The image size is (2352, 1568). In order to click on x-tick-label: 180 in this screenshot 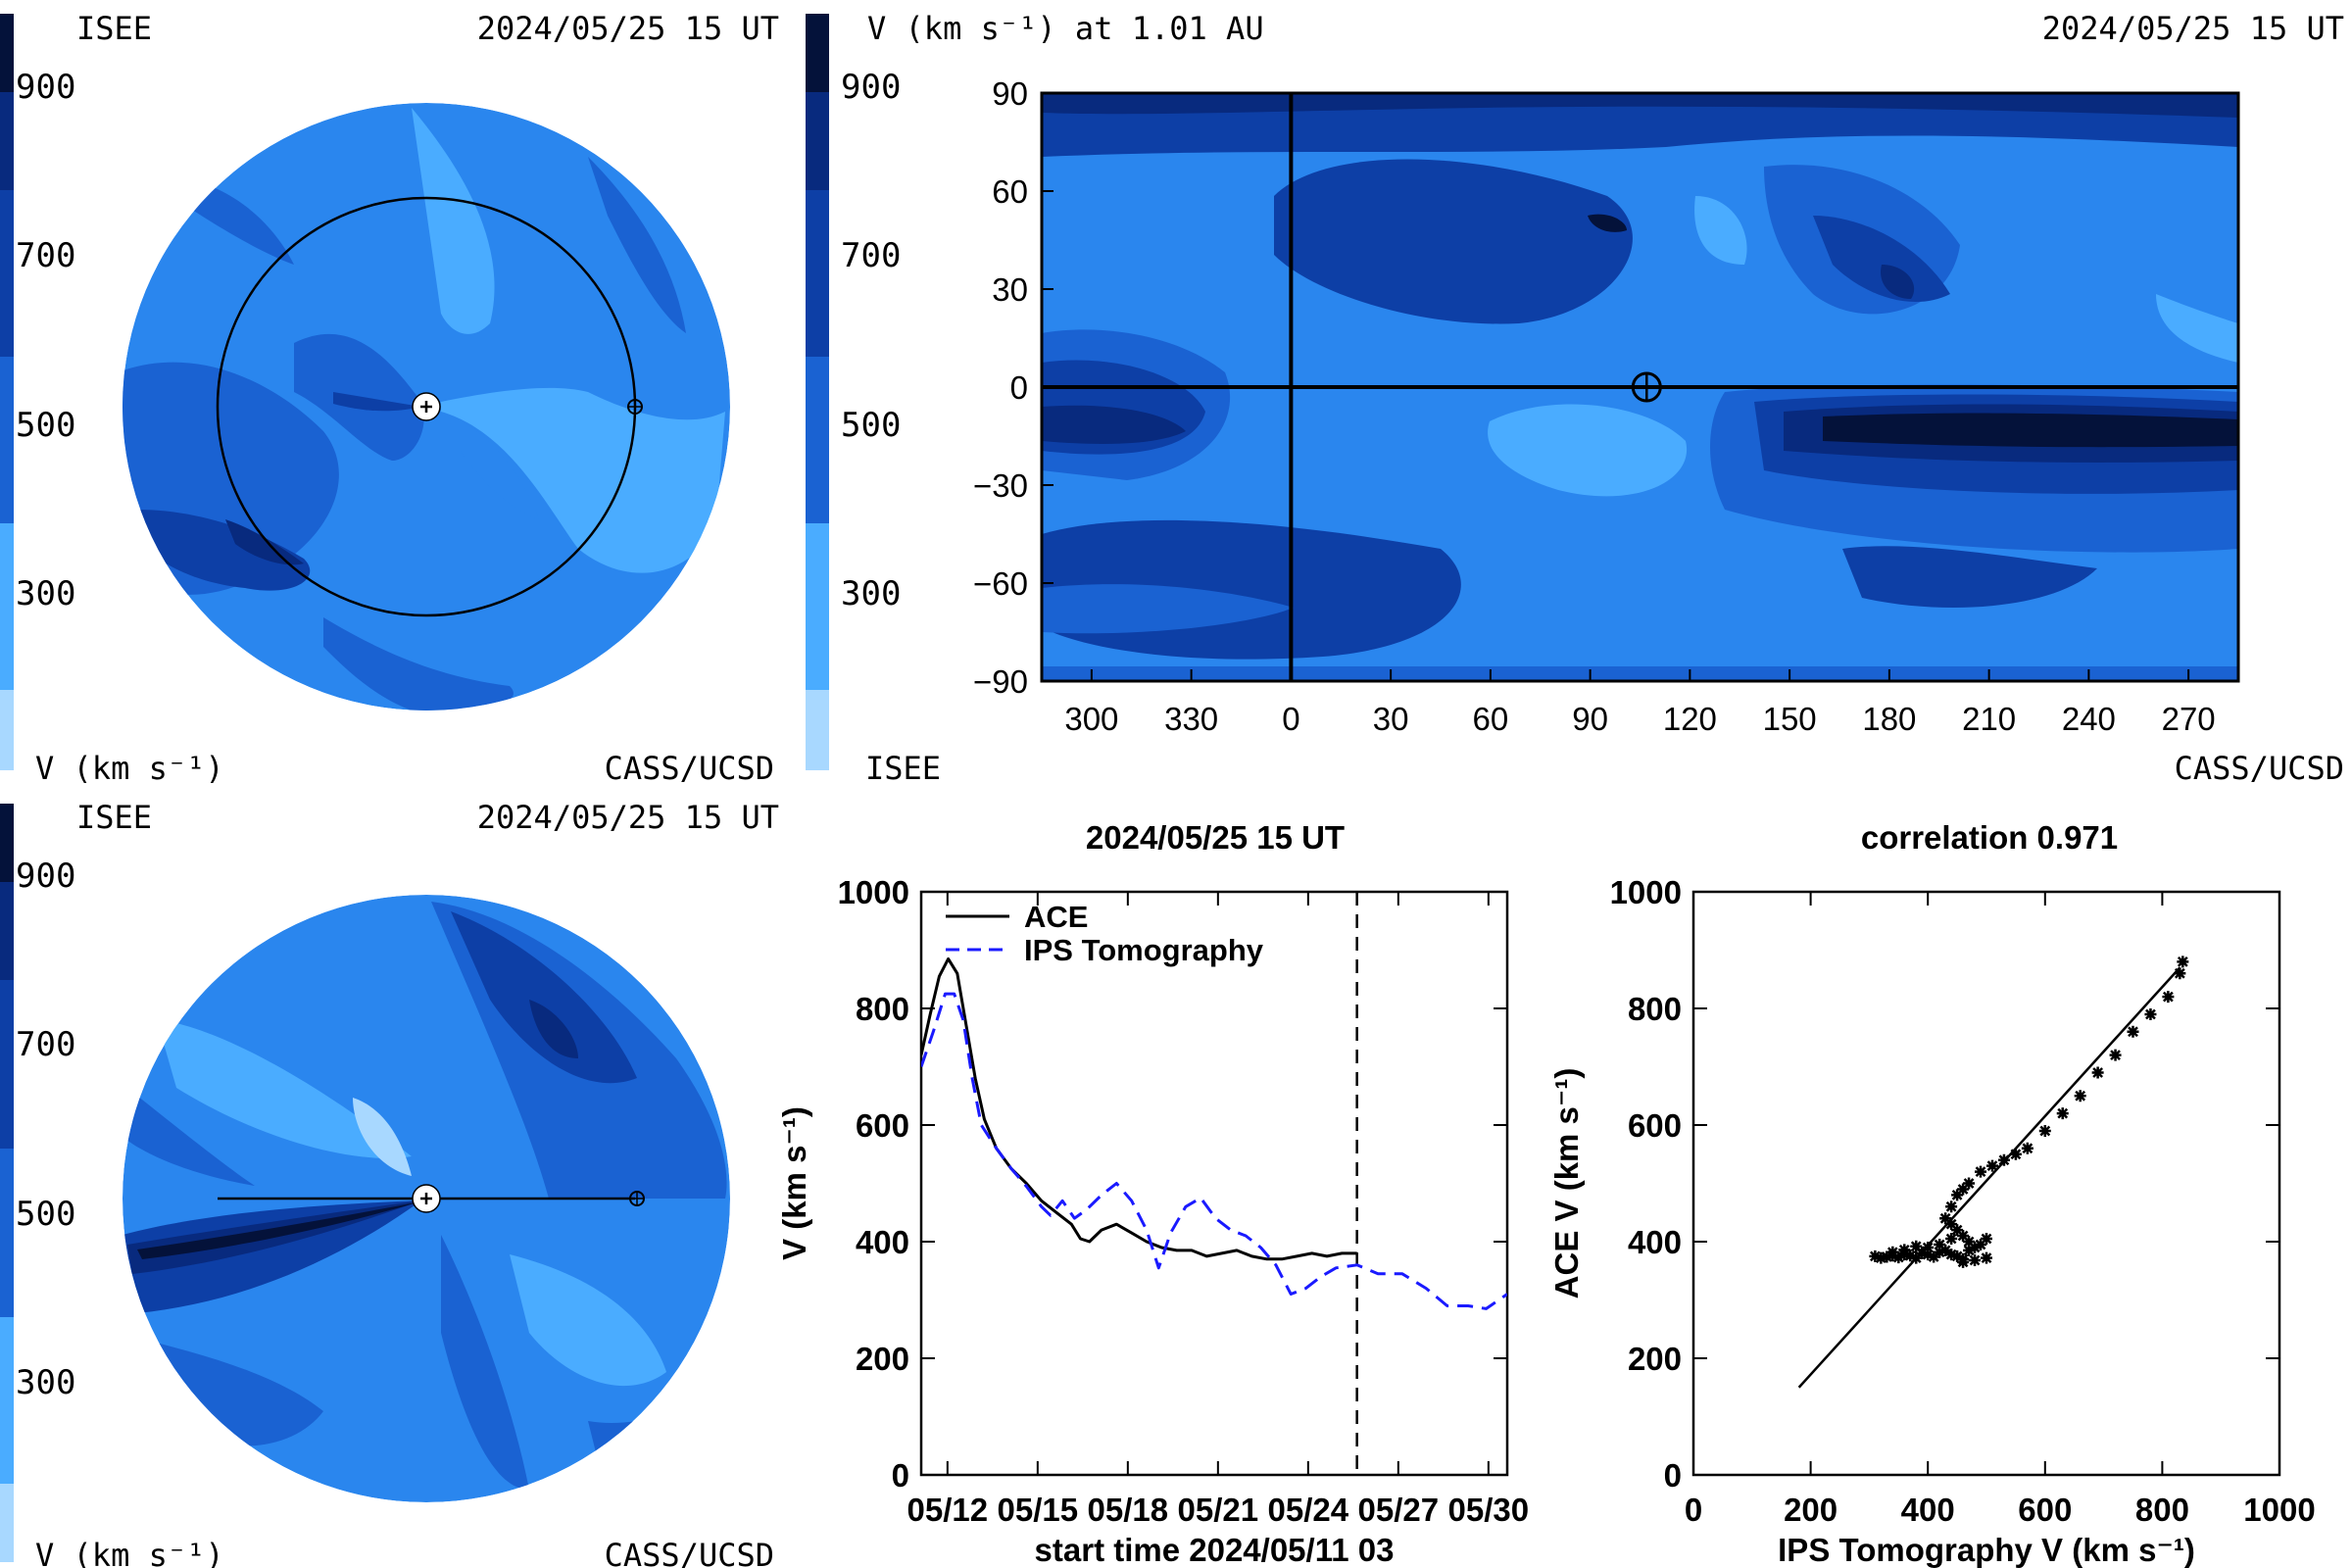, I will do `click(1889, 719)`.